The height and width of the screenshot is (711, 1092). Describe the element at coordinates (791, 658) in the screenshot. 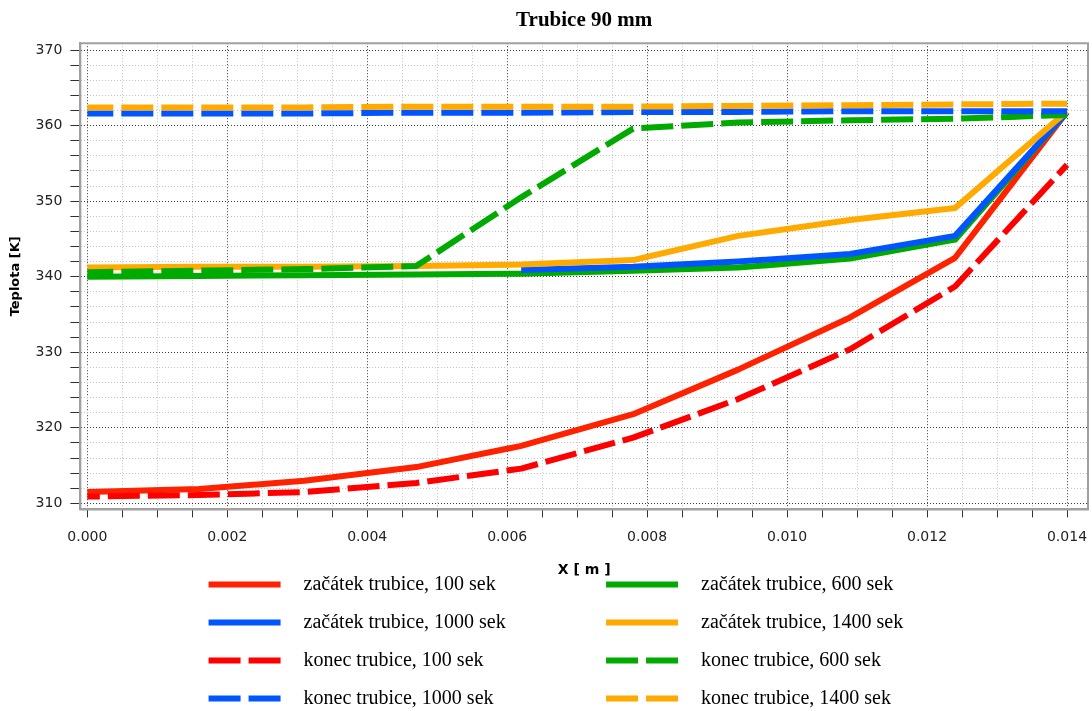

I see `legend-label: konec trubice, 600 sek` at that location.